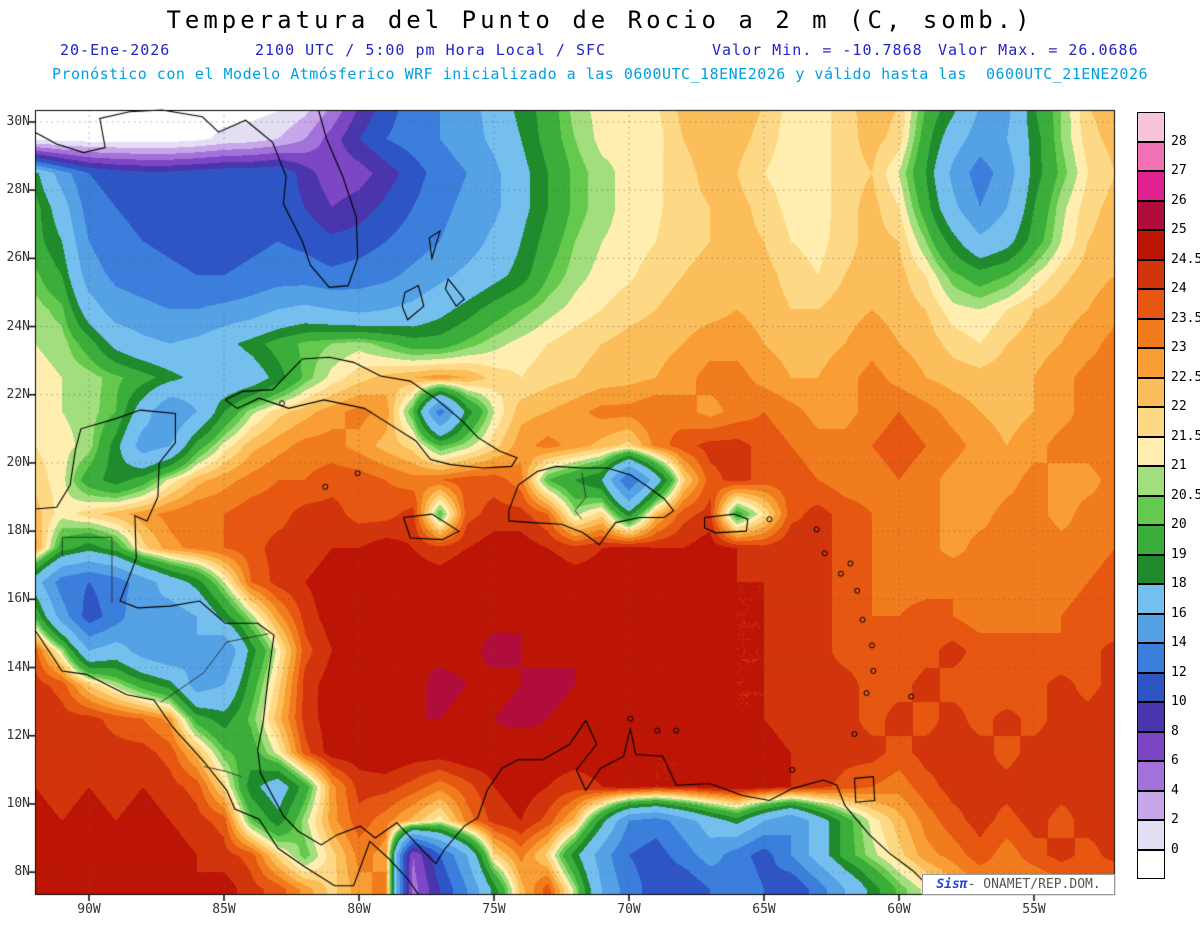 This screenshot has height=927, width=1200. Describe the element at coordinates (359, 909) in the screenshot. I see `lon-tick-label: 80W` at that location.